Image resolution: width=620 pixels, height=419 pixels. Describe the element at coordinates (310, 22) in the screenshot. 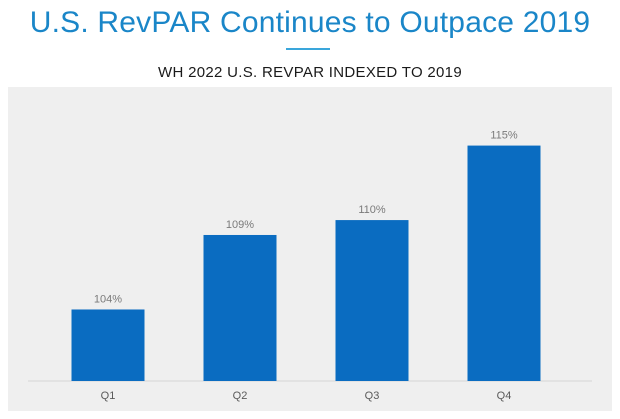

I see `page-title: U.S. RevPAR Continues to Outpace 2019` at that location.